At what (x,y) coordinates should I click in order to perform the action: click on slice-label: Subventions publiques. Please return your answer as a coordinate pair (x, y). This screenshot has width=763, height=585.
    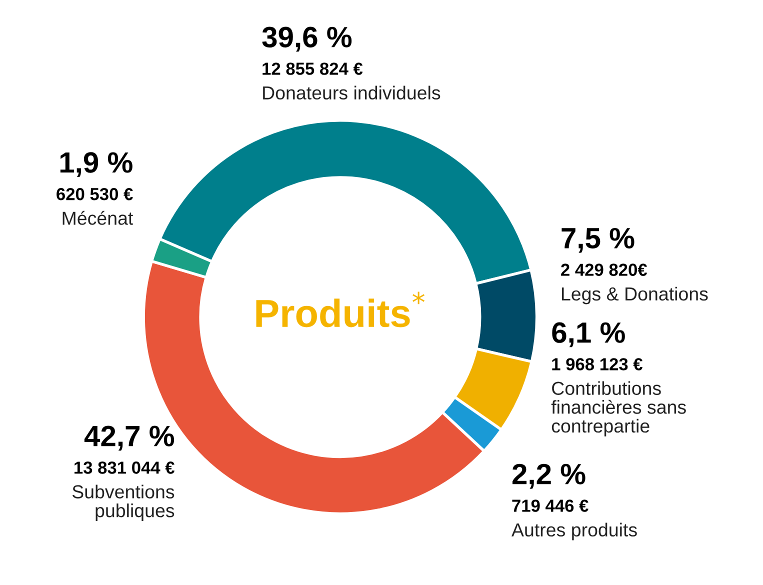
    Looking at the image, I should click on (123, 503).